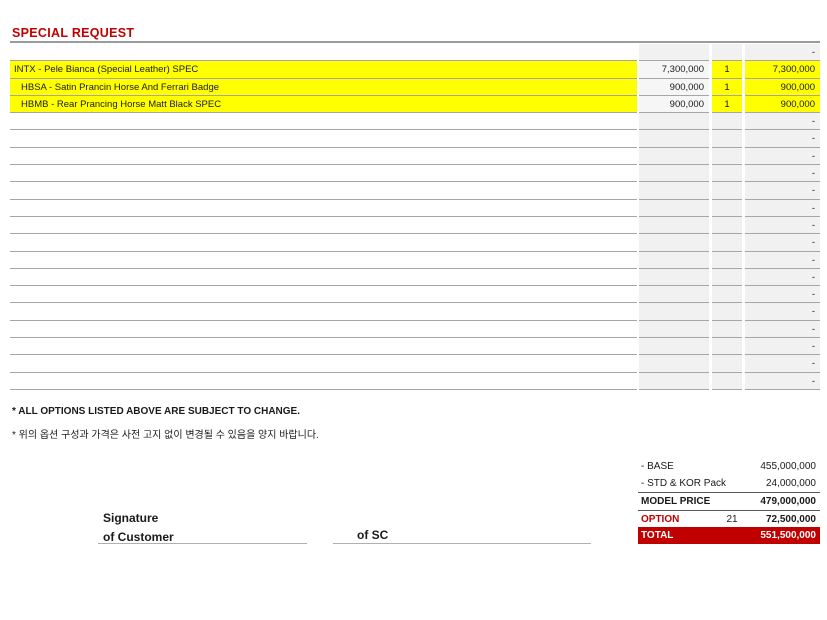 This screenshot has height=620, width=827. I want to click on summary-label: - STD & KOR Pack, so click(684, 484).